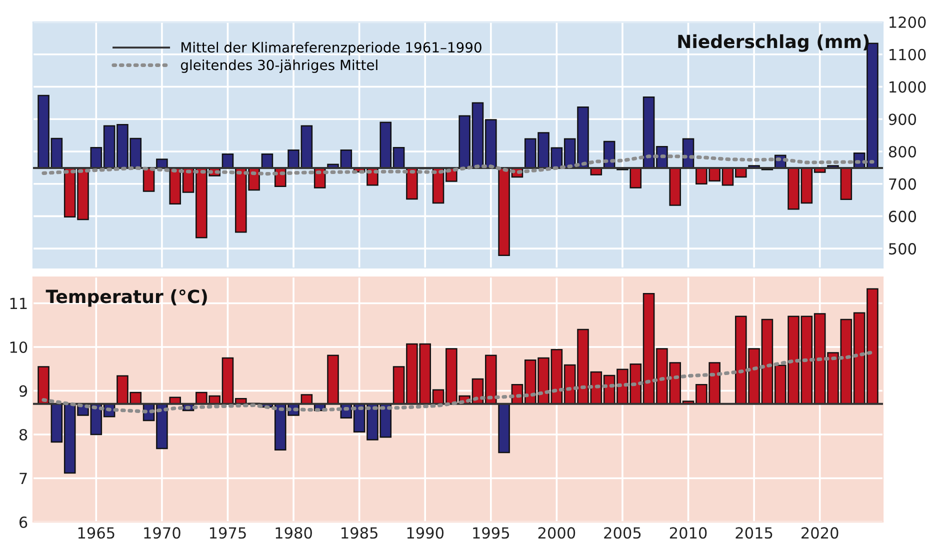  Describe the element at coordinates (126, 298) in the screenshot. I see `text: Temperatur (°C)` at that location.